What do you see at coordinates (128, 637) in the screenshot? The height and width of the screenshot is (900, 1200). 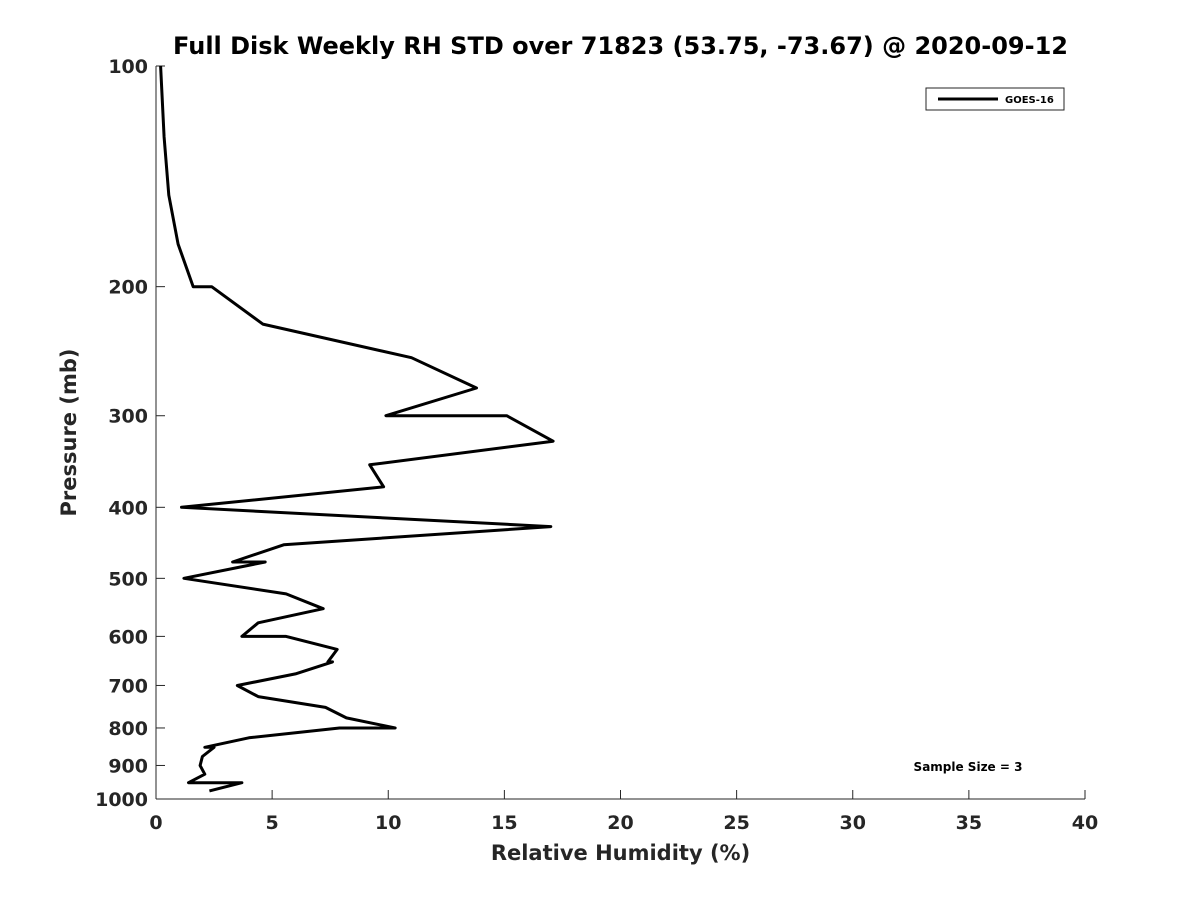 I see `y-tick-label: 600` at bounding box center [128, 637].